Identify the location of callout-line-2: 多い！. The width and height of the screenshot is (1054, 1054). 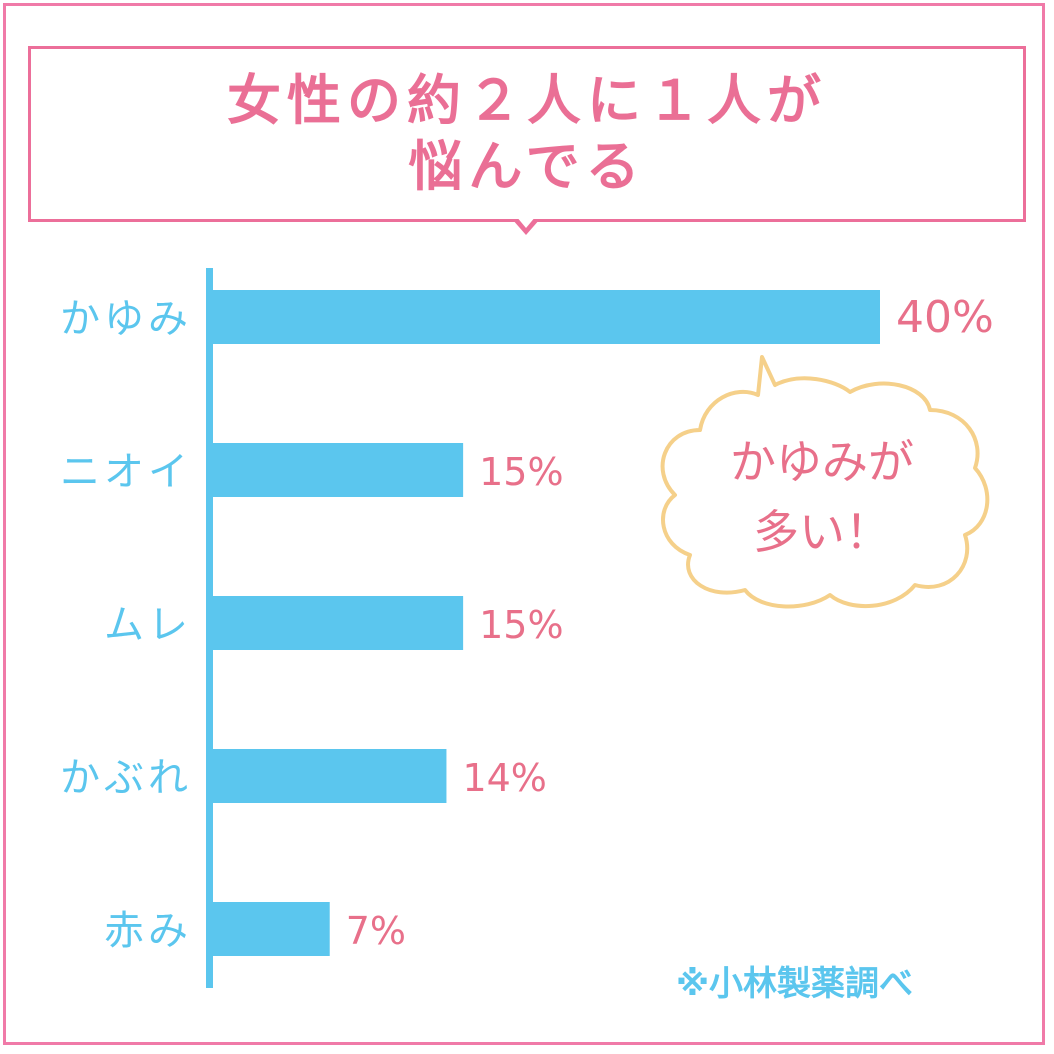
(822, 532).